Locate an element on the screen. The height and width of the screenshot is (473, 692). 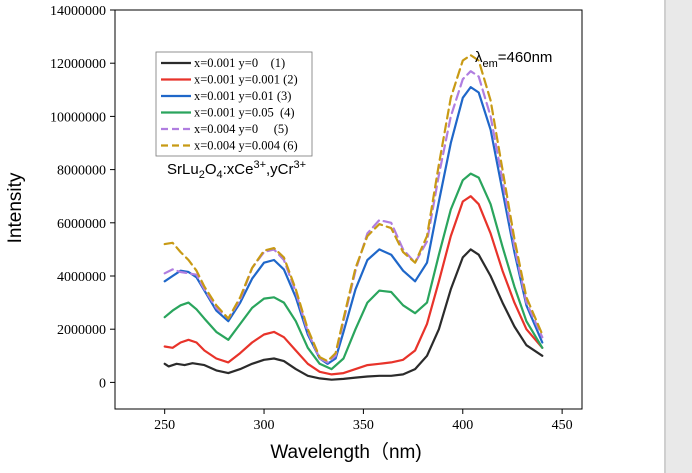
legend-frame is located at coordinates (234, 104).